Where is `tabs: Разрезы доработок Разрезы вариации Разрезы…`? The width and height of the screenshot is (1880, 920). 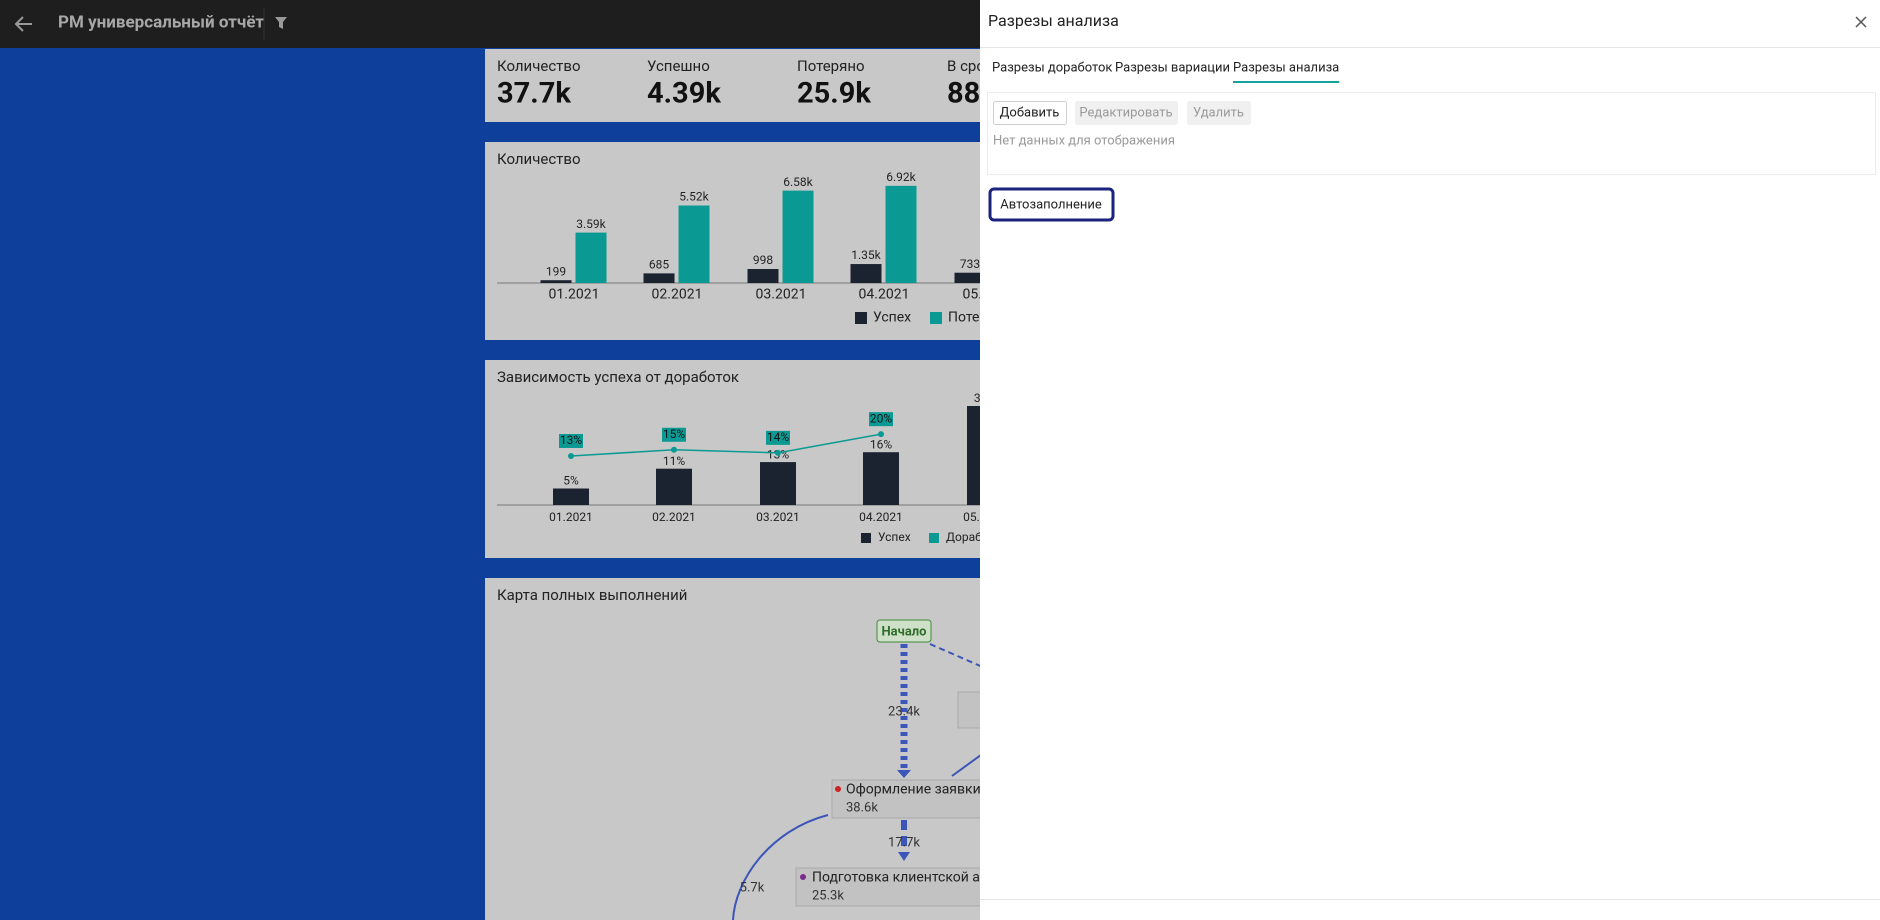 tabs: Разрезы доработок Разрезы вариации Разрезы… is located at coordinates (1166, 71).